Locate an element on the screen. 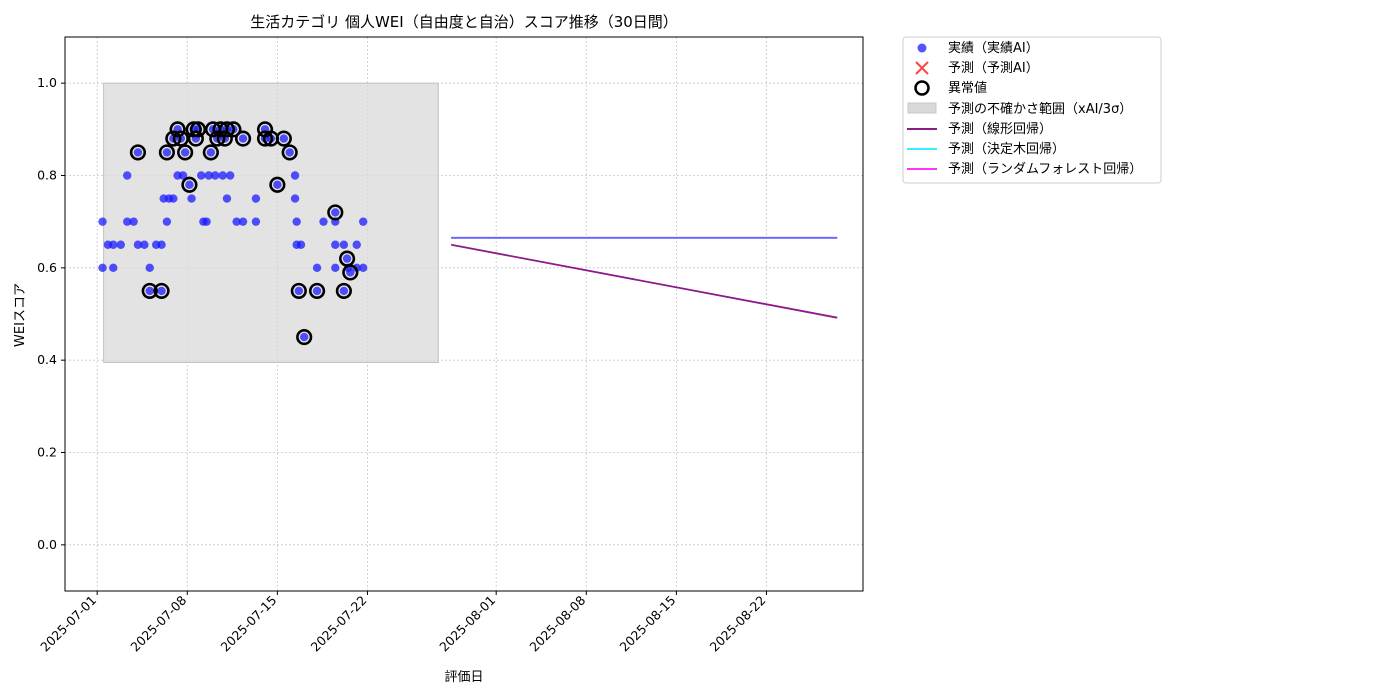  x-tick-label: 2025-08-01 is located at coordinates (467, 624).